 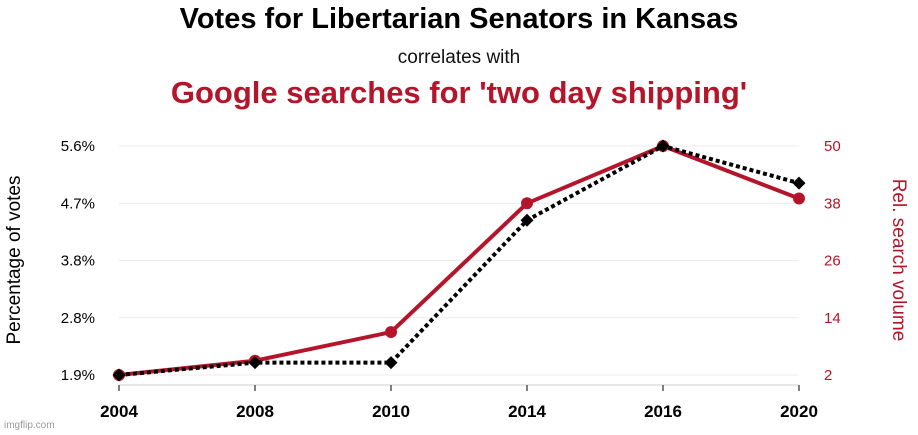 I want to click on chart-subtitle: correlates with, so click(x=459, y=57).